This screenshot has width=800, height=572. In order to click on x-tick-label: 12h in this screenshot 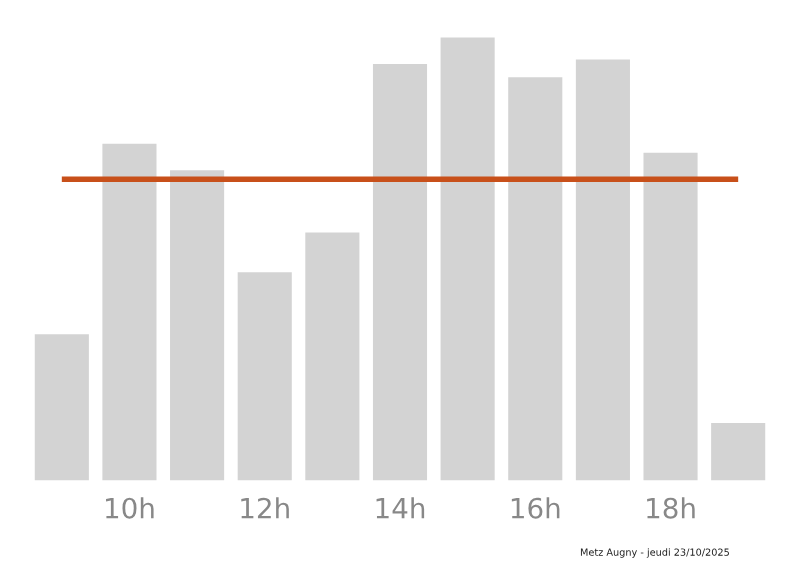, I will do `click(265, 508)`.